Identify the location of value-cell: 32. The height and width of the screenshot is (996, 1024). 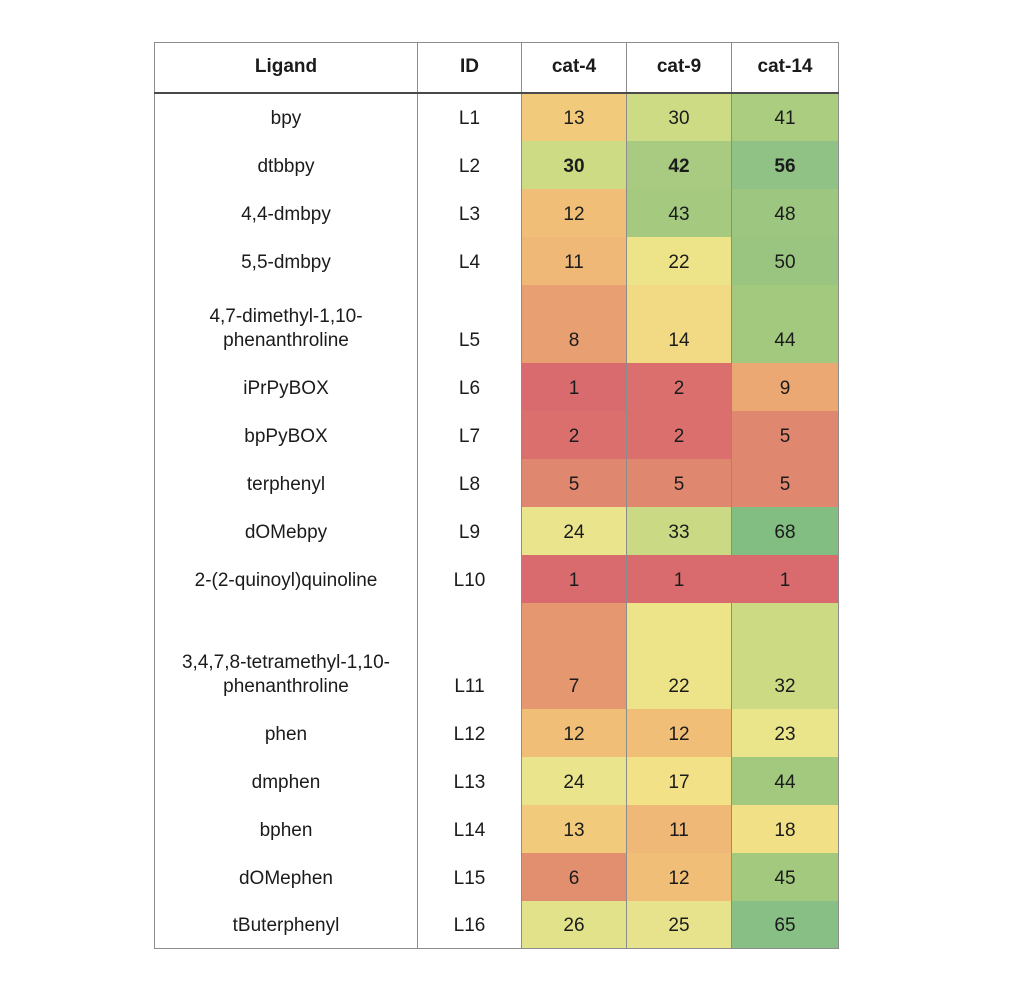
(785, 655).